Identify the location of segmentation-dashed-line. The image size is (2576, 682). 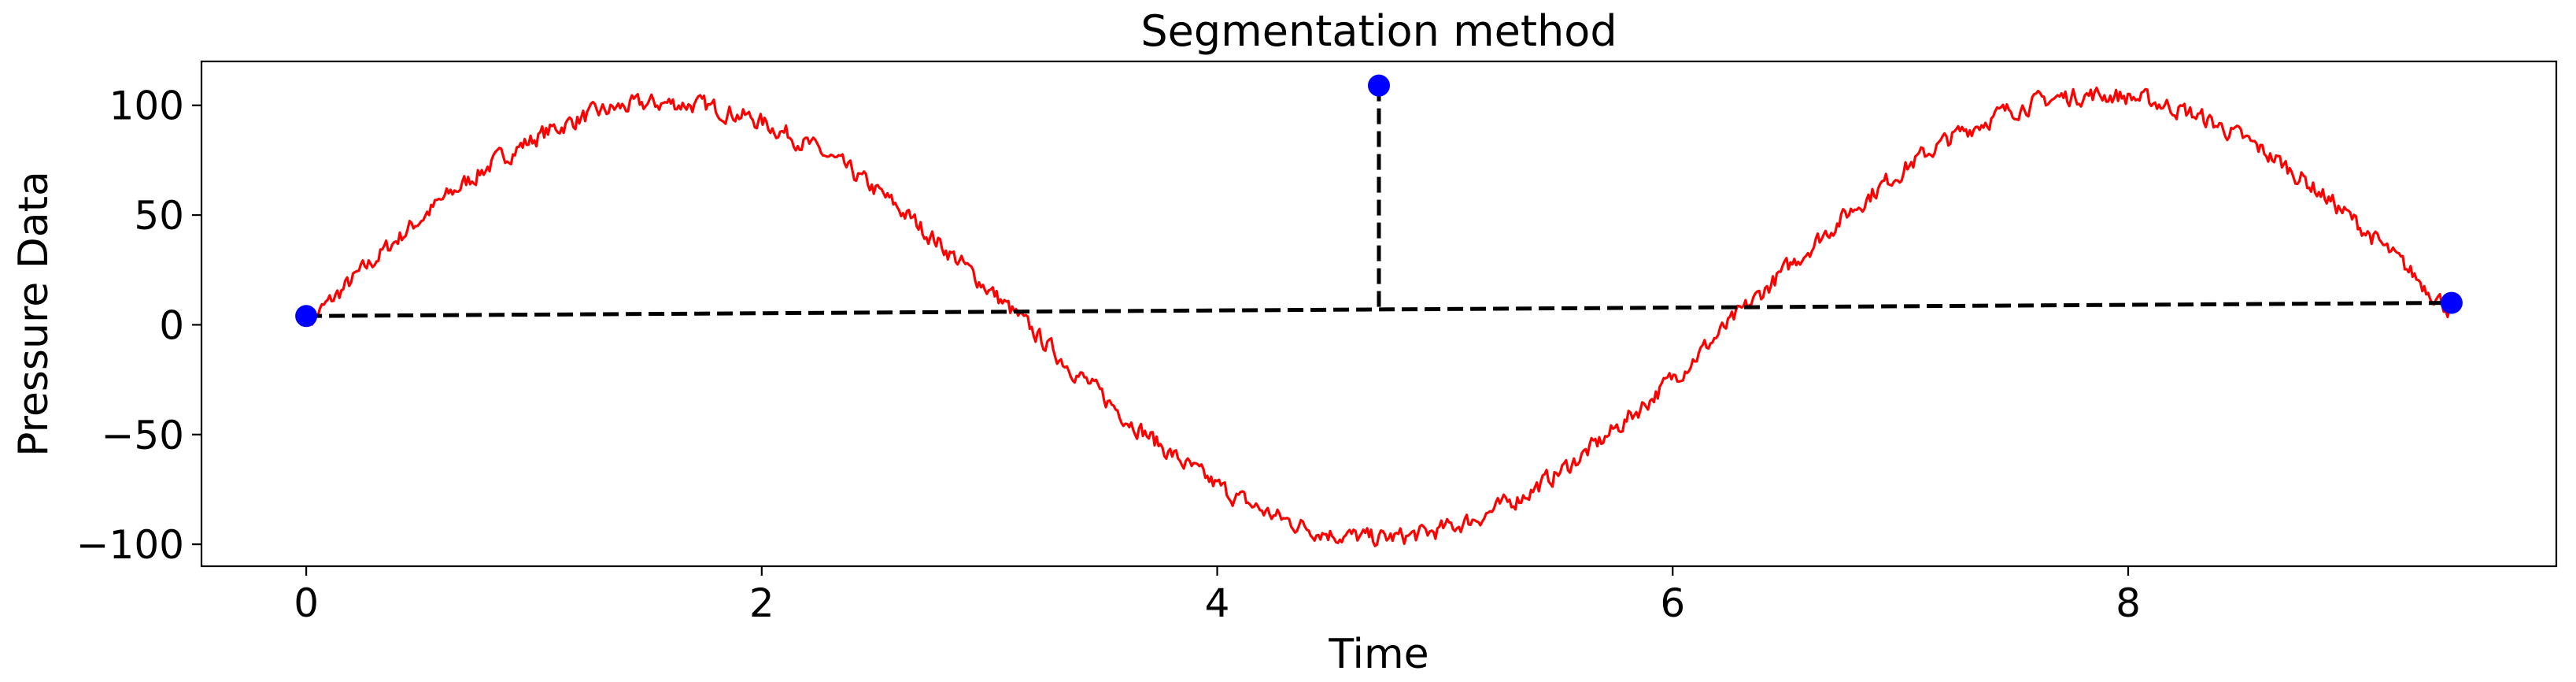
(1379, 309).